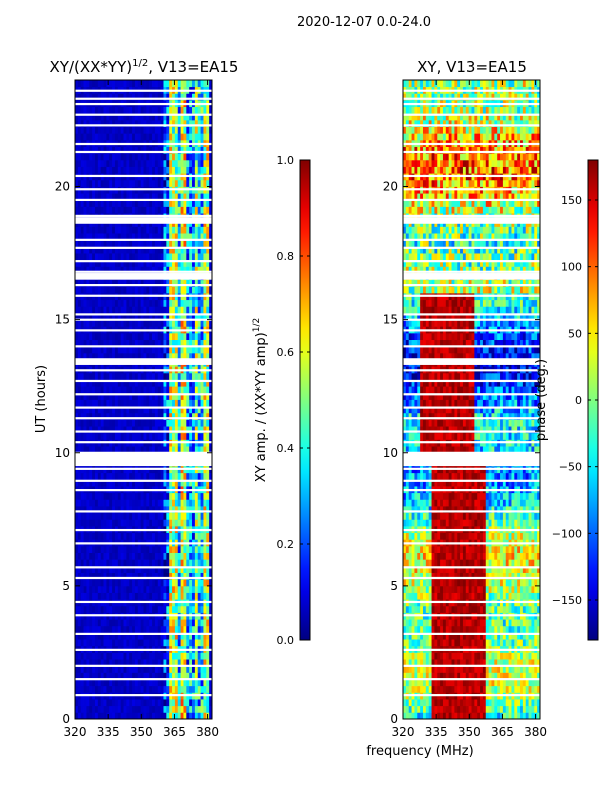 This screenshot has width=600, height=800. Describe the element at coordinates (143, 361) in the screenshot. I see `gap-band` at that location.